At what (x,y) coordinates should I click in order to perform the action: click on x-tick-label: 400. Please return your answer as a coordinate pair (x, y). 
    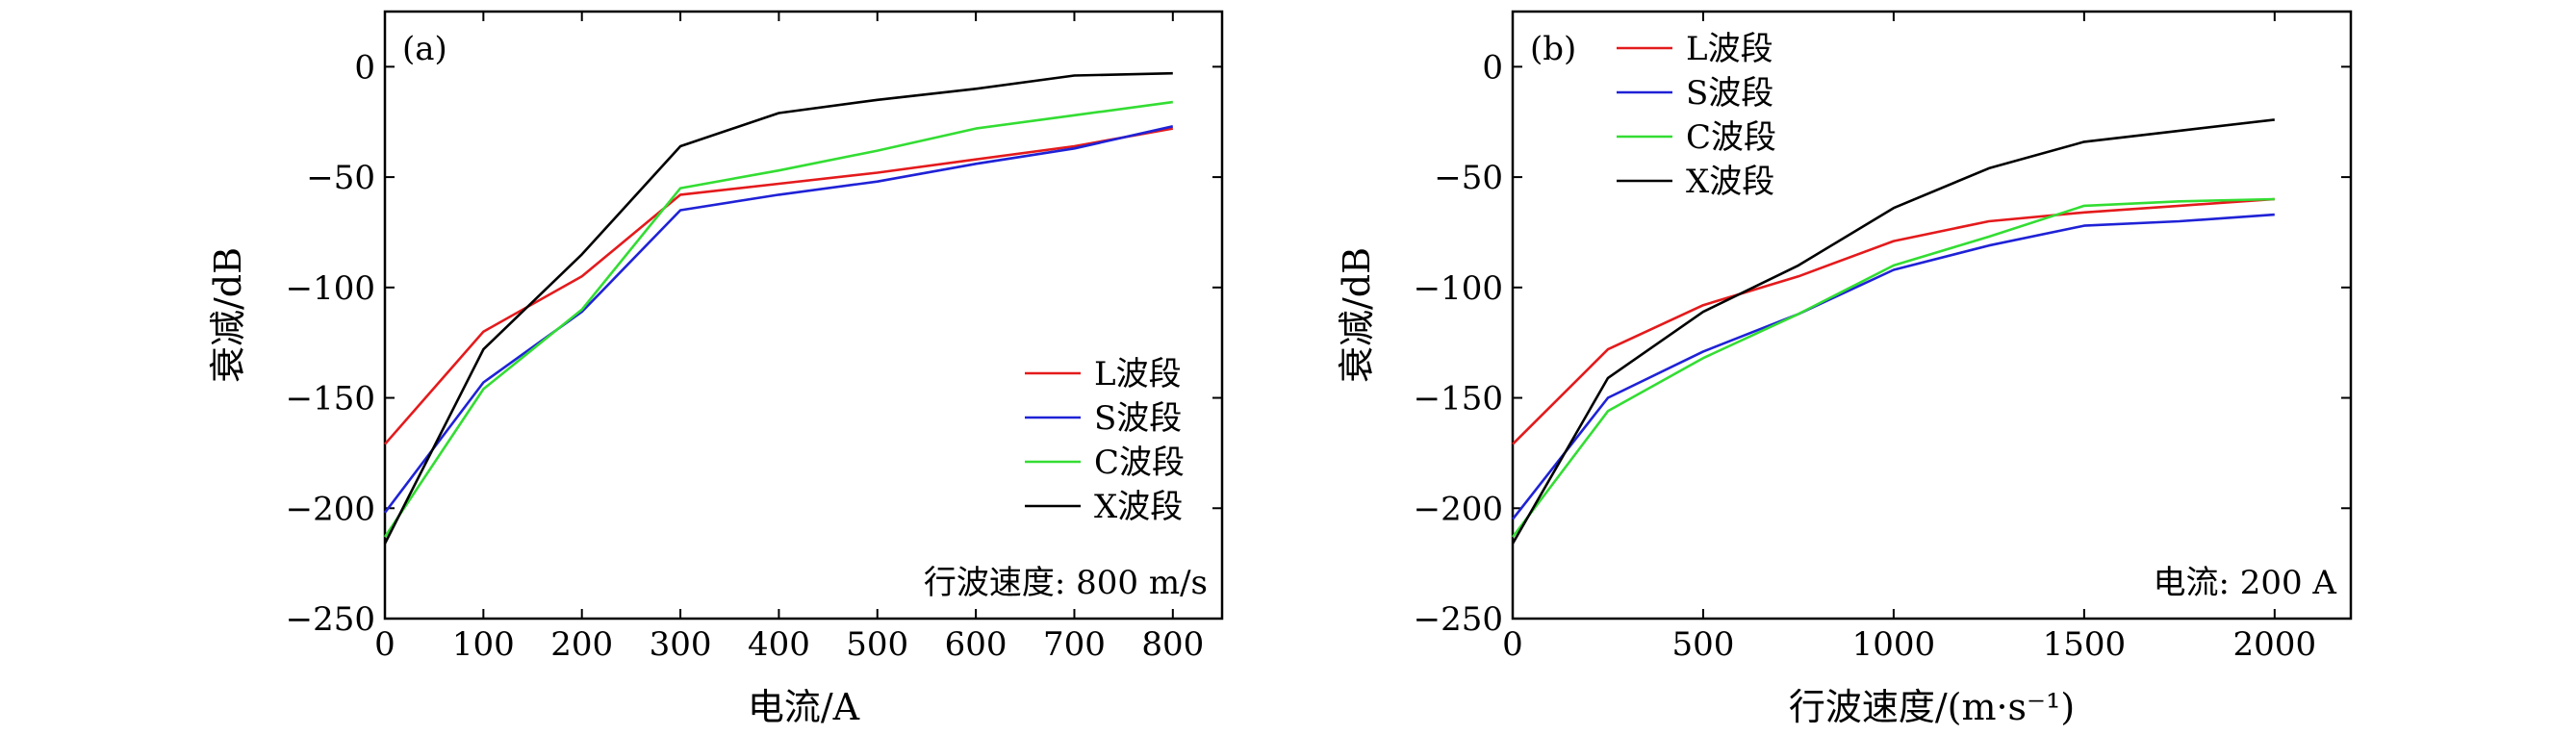
    Looking at the image, I should click on (779, 644).